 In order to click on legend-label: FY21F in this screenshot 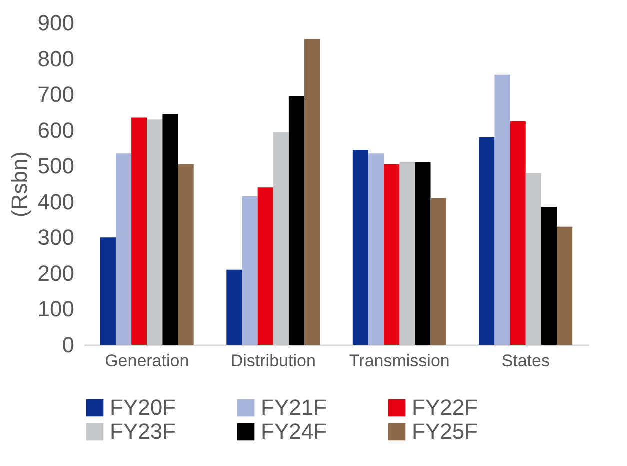, I will do `click(294, 407)`.